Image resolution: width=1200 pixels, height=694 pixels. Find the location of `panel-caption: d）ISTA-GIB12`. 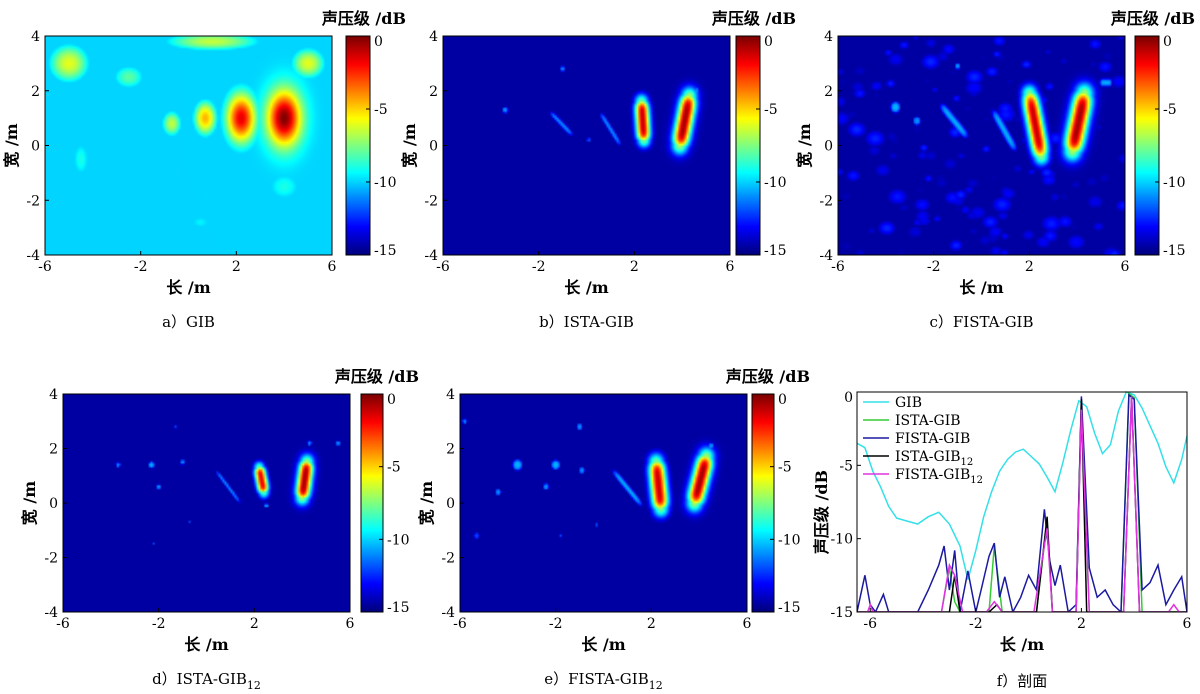

panel-caption: d）ISTA-GIB12 is located at coordinates (206, 681).